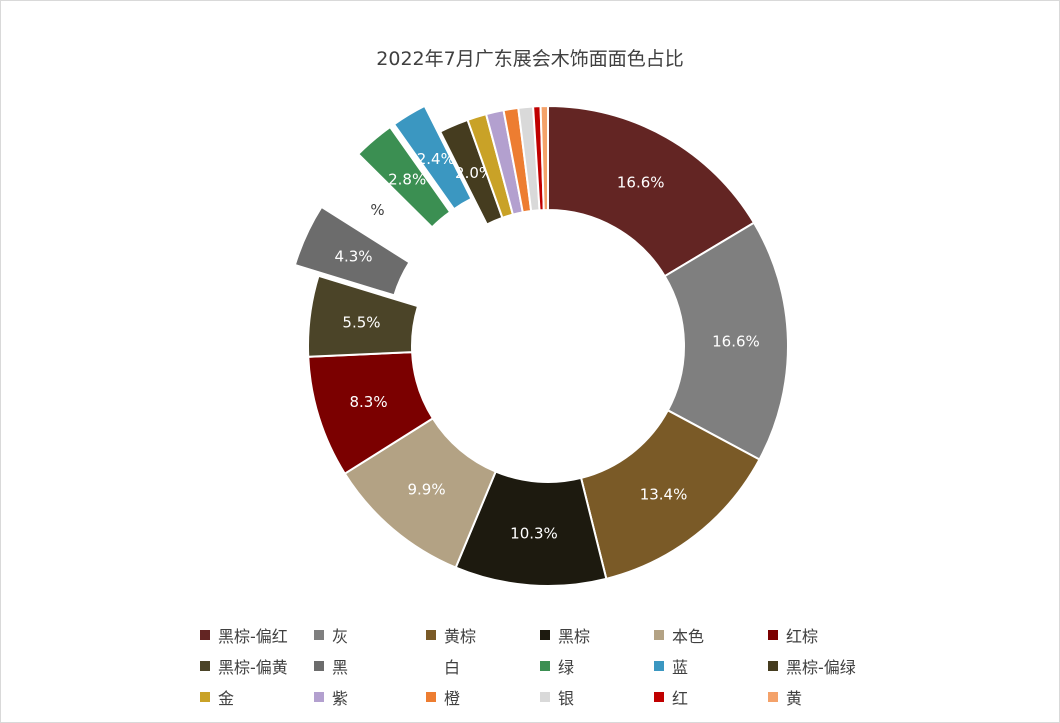  I want to click on legend-item-黑棕-偏黄: 黑棕-偏黄, so click(244, 666).